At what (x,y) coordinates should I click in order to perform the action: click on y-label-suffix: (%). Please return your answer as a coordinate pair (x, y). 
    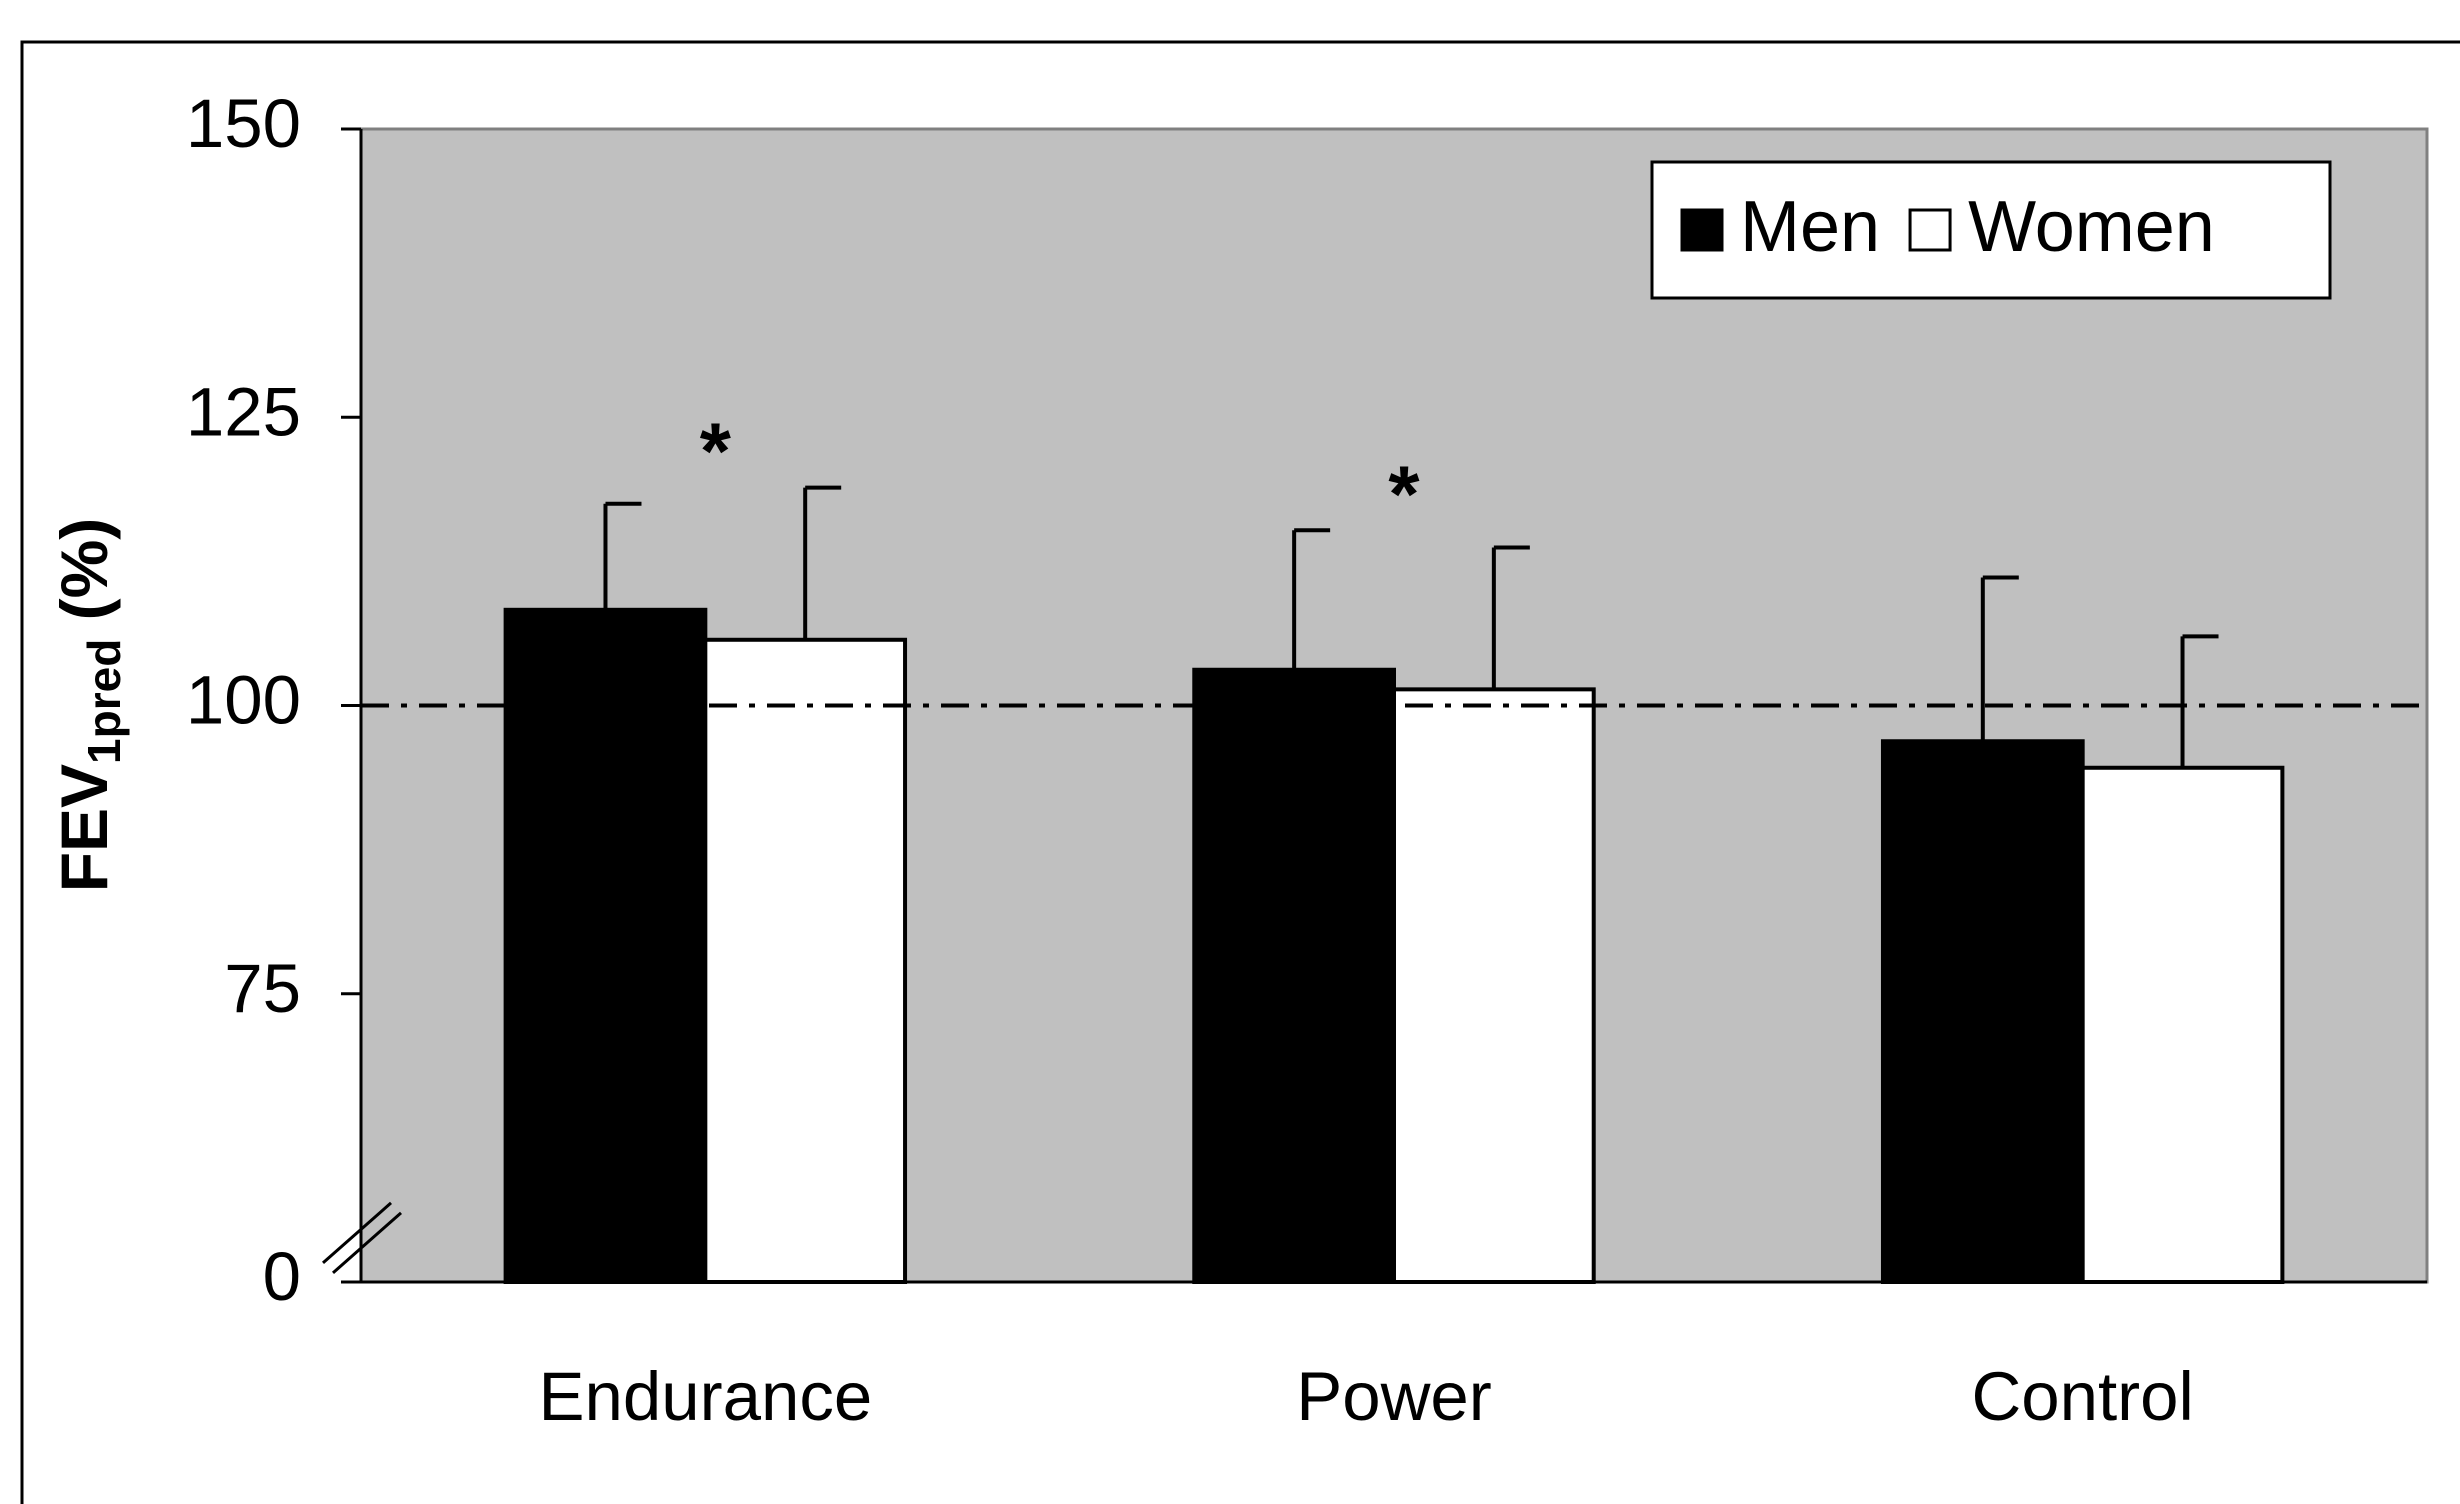
    Looking at the image, I should click on (84, 578).